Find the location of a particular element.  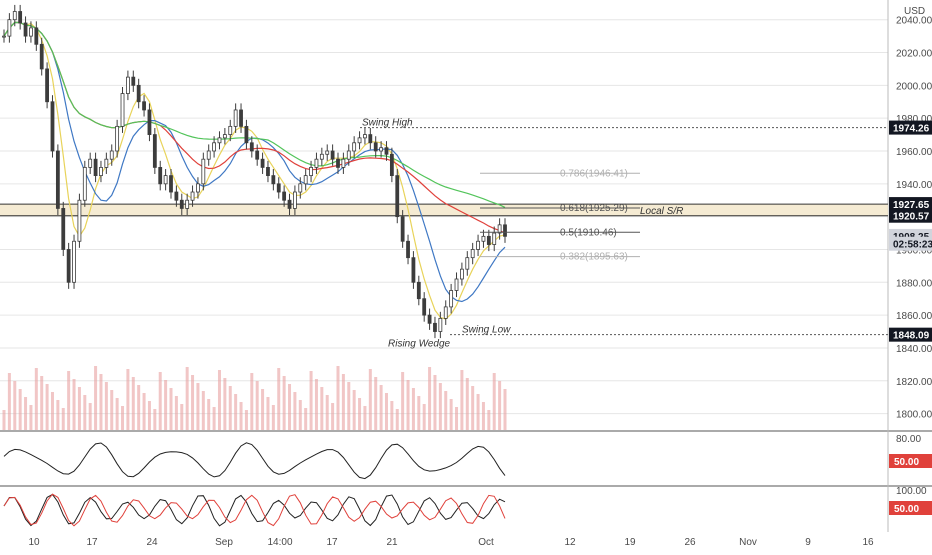

price-tick-label: 2040.00 is located at coordinates (914, 21).